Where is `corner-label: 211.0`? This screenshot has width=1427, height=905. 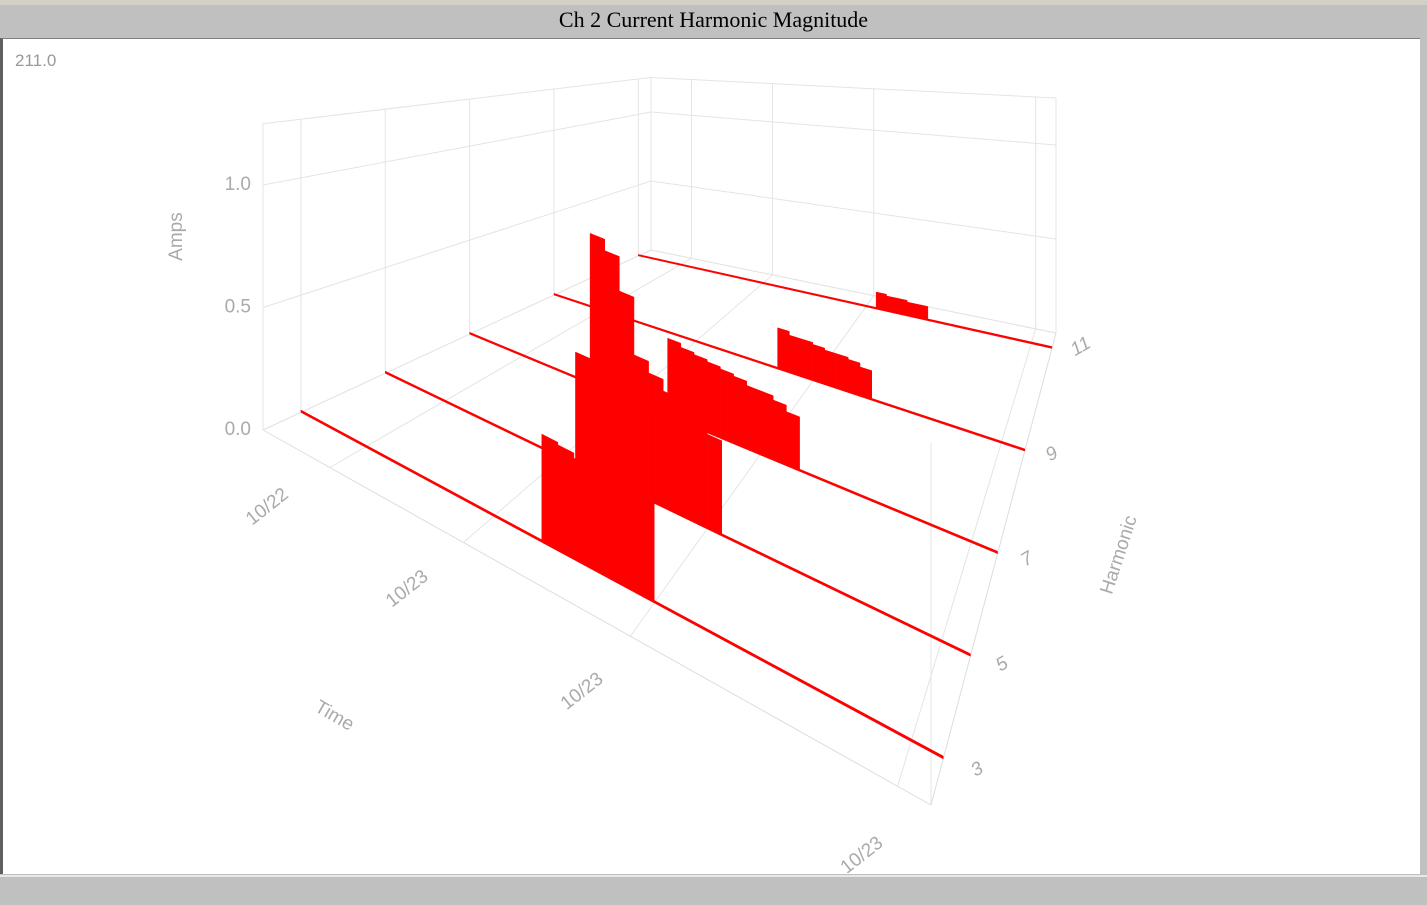 corner-label: 211.0 is located at coordinates (36, 60).